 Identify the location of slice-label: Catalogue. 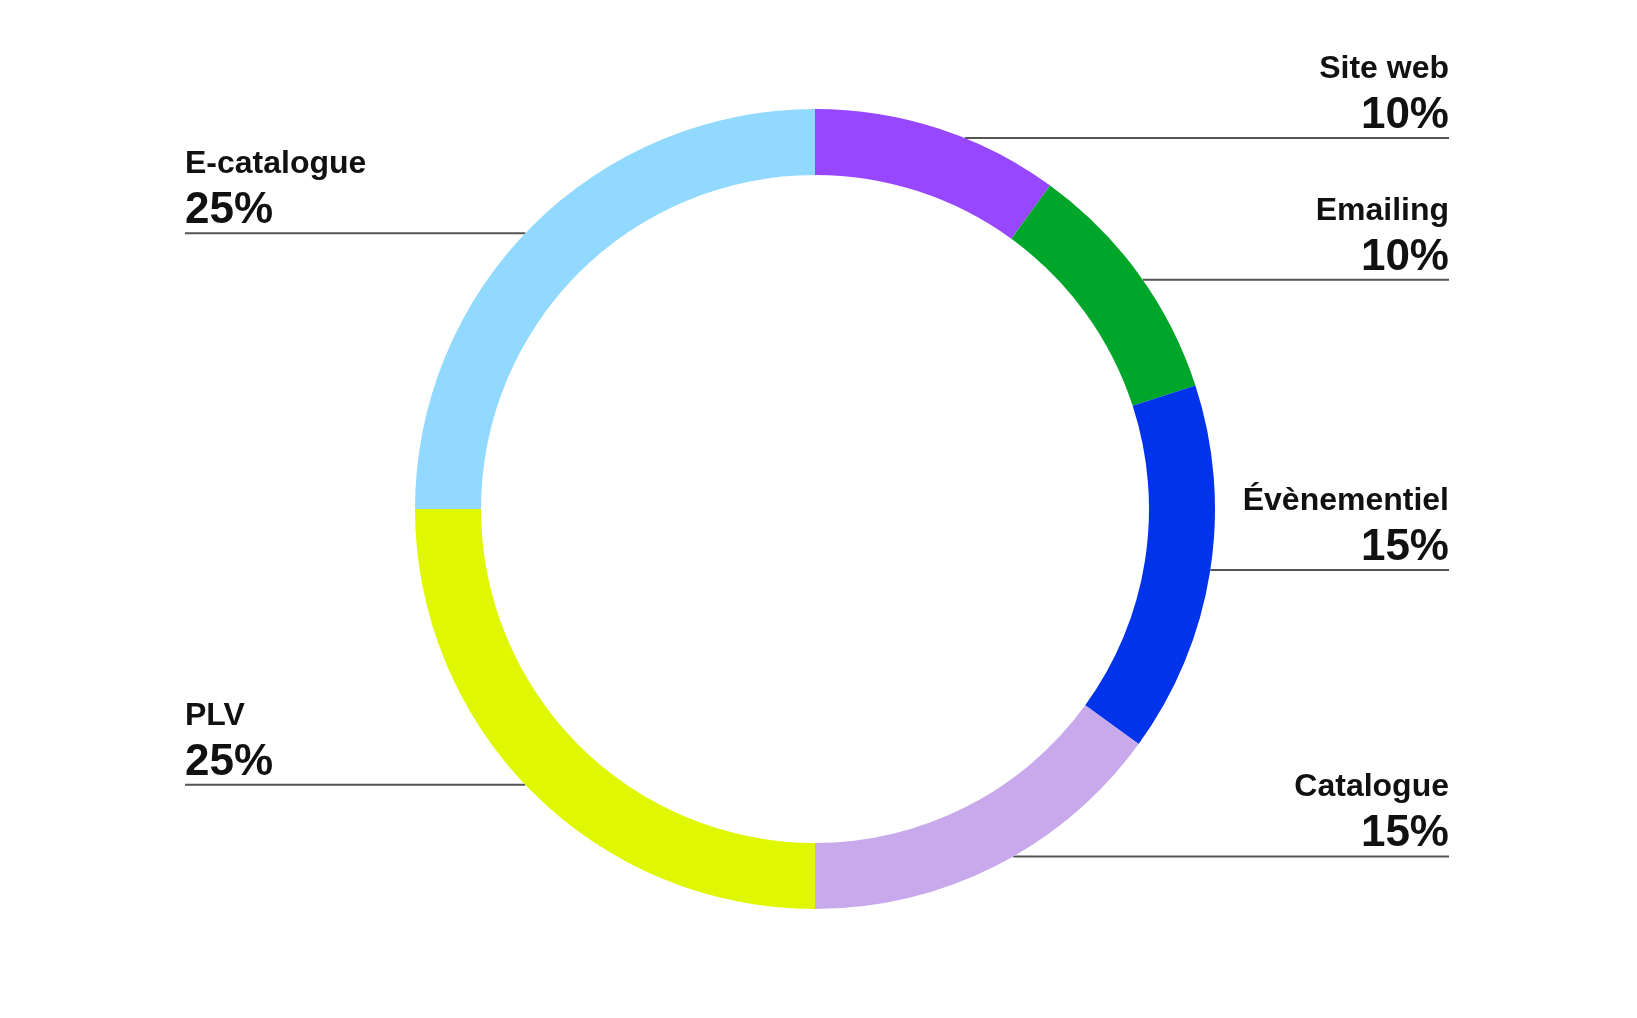
(1371, 785).